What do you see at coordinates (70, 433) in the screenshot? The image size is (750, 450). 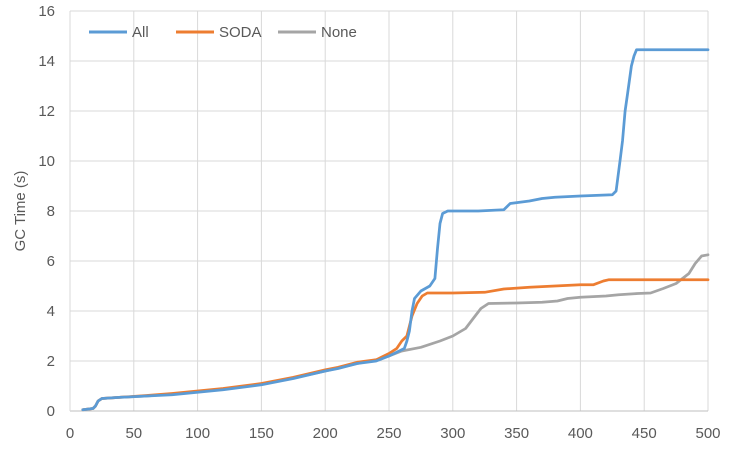 I see `x-tick-label: 0` at bounding box center [70, 433].